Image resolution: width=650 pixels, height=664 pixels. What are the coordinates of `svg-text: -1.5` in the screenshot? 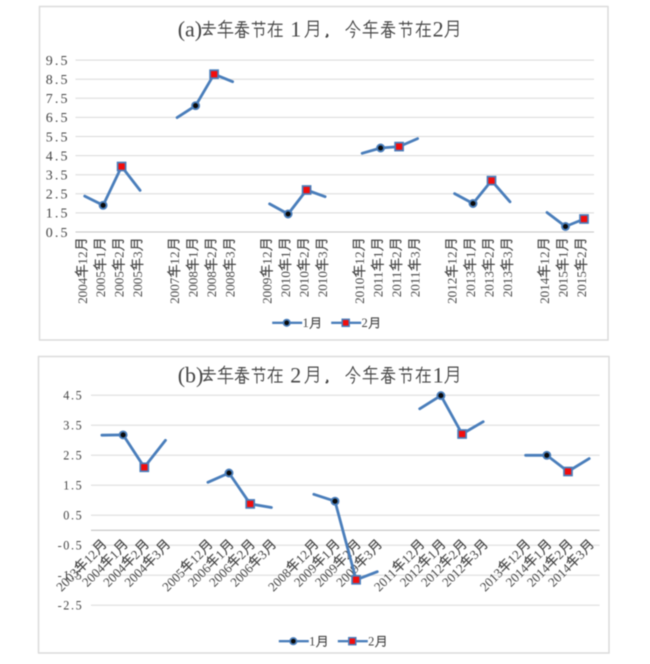 It's located at (71, 576).